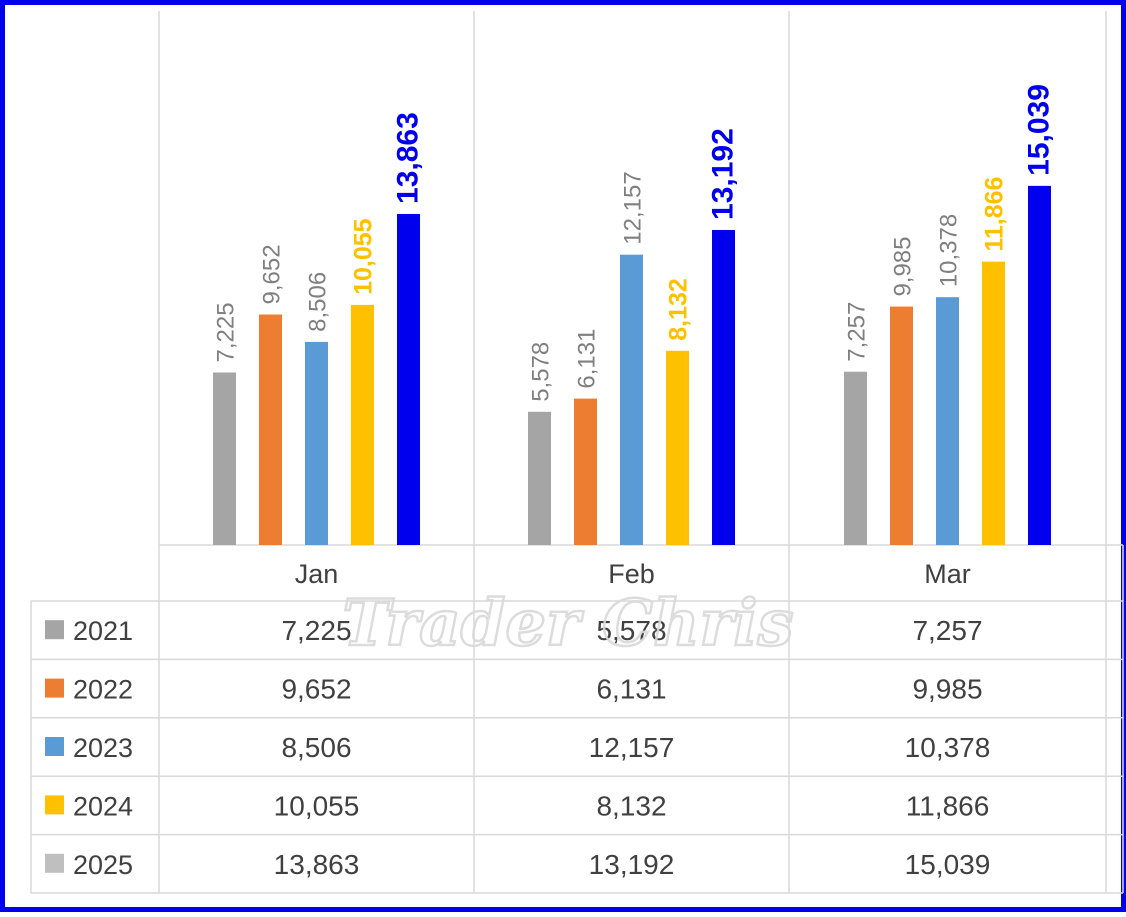 This screenshot has width=1126, height=917. What do you see at coordinates (947, 574) in the screenshot?
I see `category-label-mar: Mar` at bounding box center [947, 574].